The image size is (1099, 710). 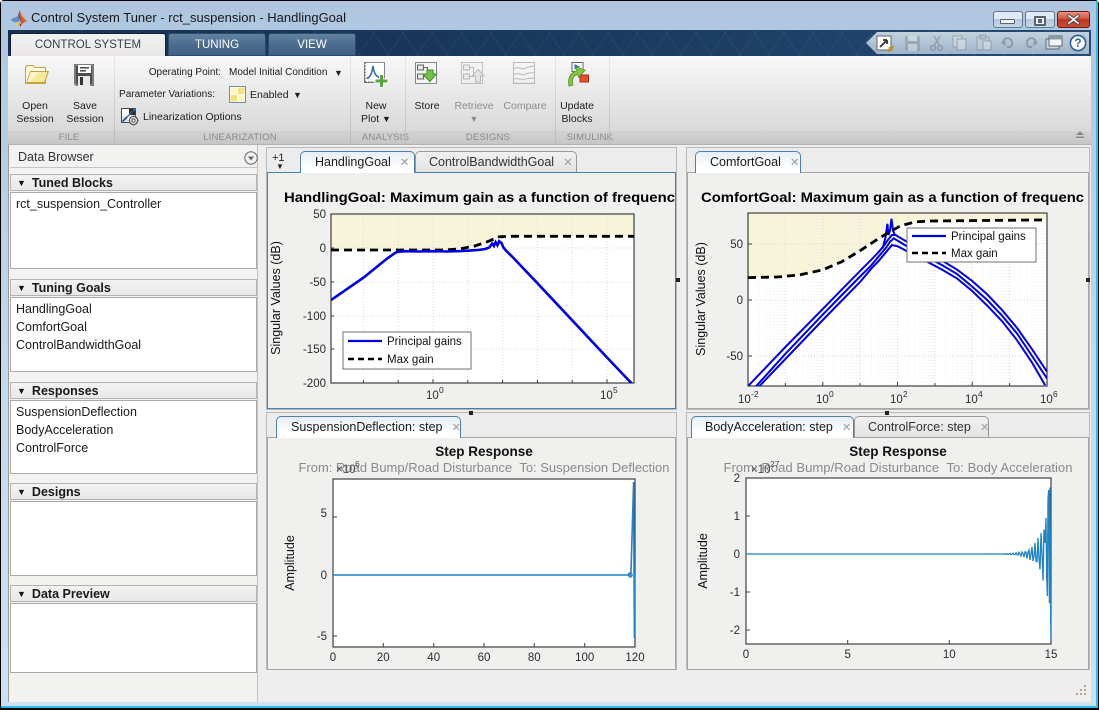 What do you see at coordinates (584, 658) in the screenshot?
I see `svg-text: 100` at bounding box center [584, 658].